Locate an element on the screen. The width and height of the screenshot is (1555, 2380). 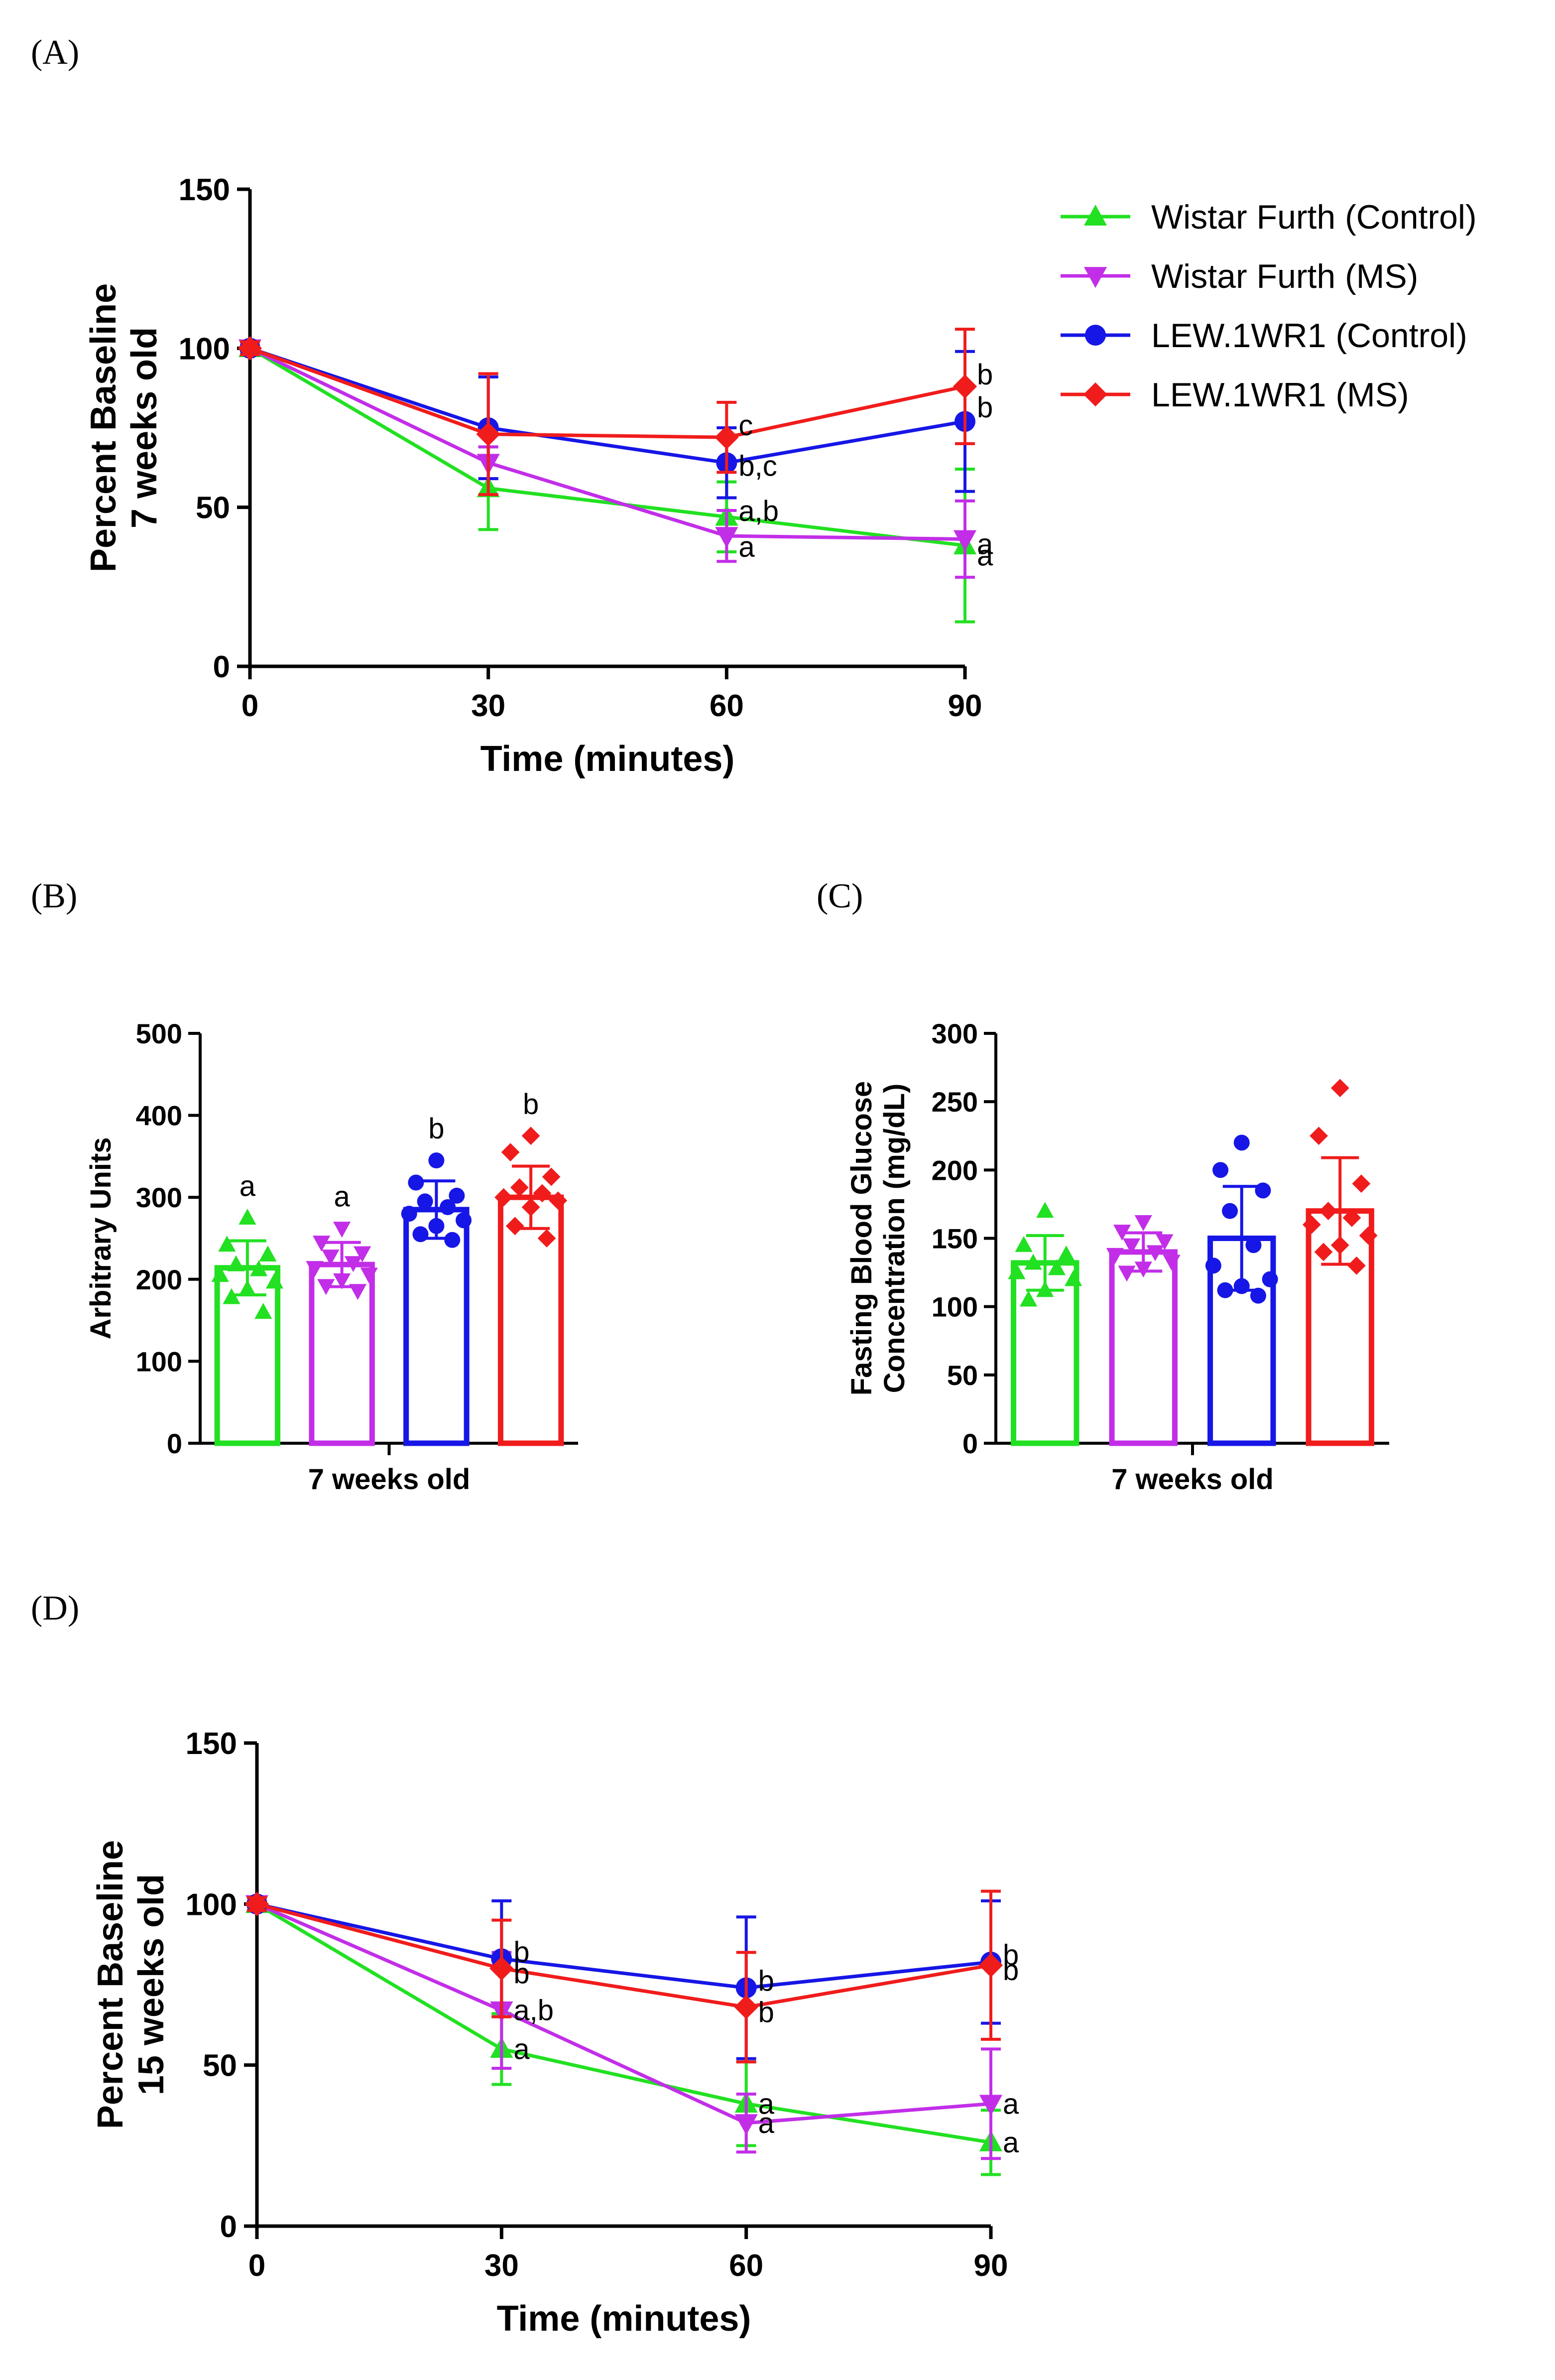
chart-b-y-tick-label: 0 is located at coordinates (174, 1443).